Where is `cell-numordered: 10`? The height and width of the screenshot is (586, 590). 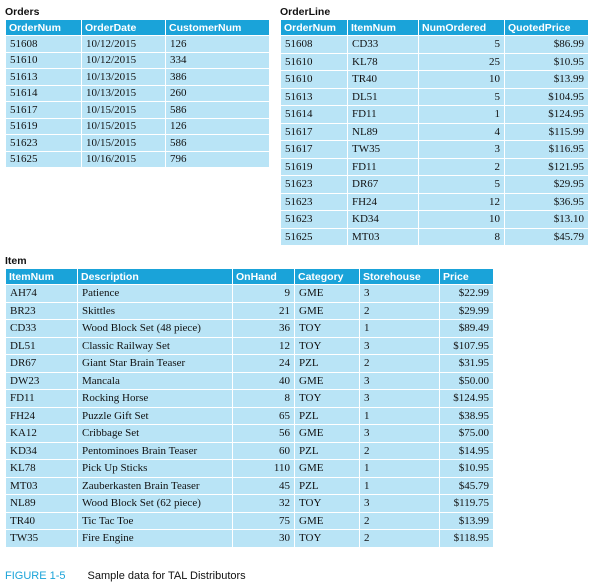
cell-numordered: 10 is located at coordinates (461, 79).